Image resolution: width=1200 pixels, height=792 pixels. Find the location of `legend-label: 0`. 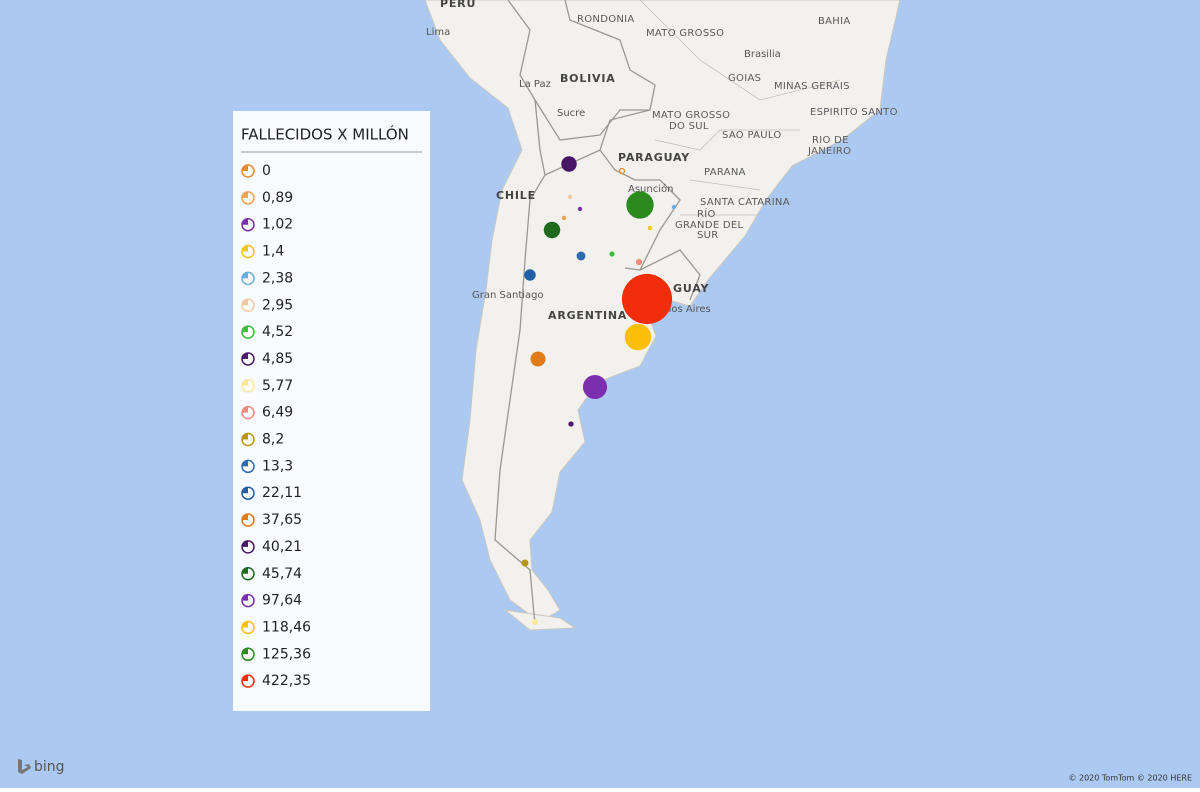

legend-label: 0 is located at coordinates (266, 171).